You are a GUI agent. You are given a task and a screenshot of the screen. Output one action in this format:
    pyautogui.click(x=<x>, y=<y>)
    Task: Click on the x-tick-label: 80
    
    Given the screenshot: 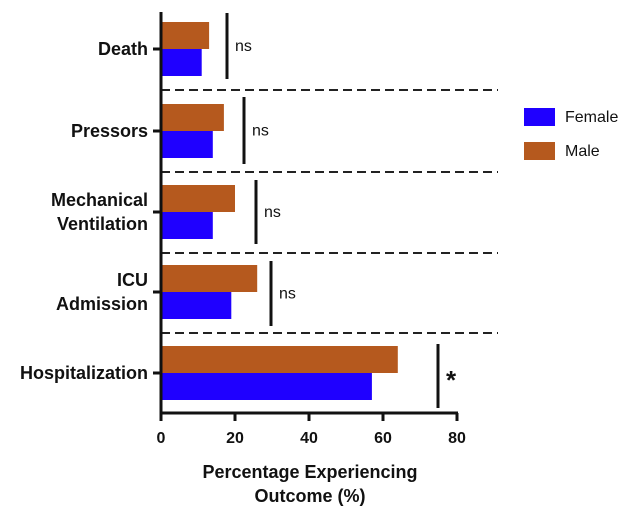 What is the action you would take?
    pyautogui.click(x=457, y=438)
    